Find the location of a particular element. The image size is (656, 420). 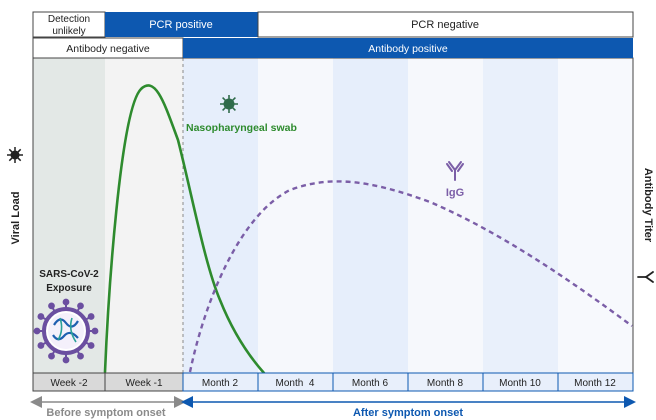

antibody-positive-label: Antibody positive is located at coordinates (408, 49).